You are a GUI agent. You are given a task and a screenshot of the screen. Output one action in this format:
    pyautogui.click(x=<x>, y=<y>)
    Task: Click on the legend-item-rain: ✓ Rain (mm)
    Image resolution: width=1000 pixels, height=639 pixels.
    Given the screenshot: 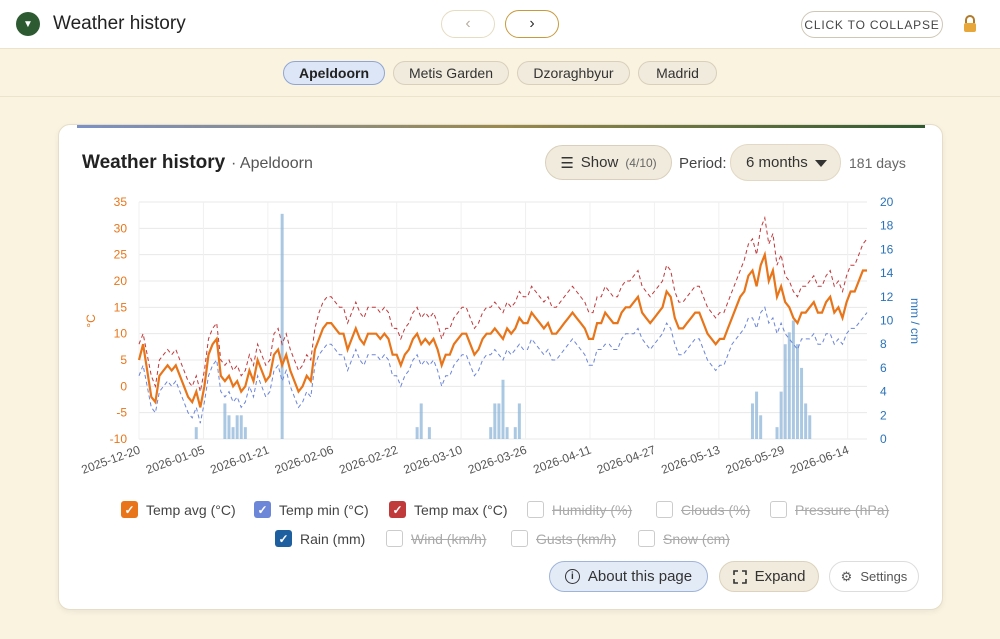 What is the action you would take?
    pyautogui.click(x=320, y=538)
    